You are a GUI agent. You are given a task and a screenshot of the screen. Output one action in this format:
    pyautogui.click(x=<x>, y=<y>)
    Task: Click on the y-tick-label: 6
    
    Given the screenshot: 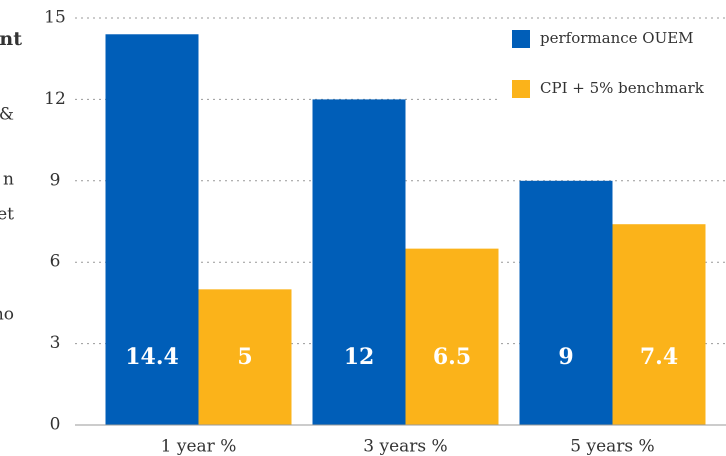 What is the action you would take?
    pyautogui.click(x=55, y=262)
    